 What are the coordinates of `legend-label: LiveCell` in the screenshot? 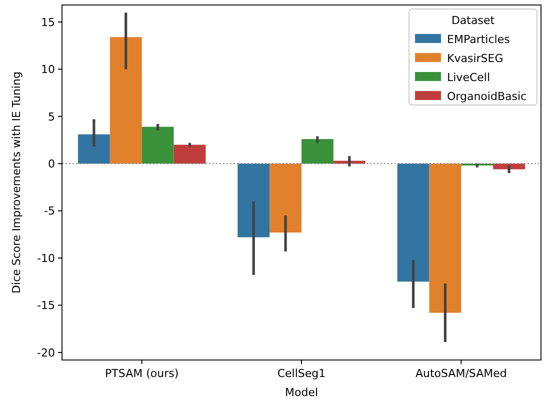 It's located at (468, 77).